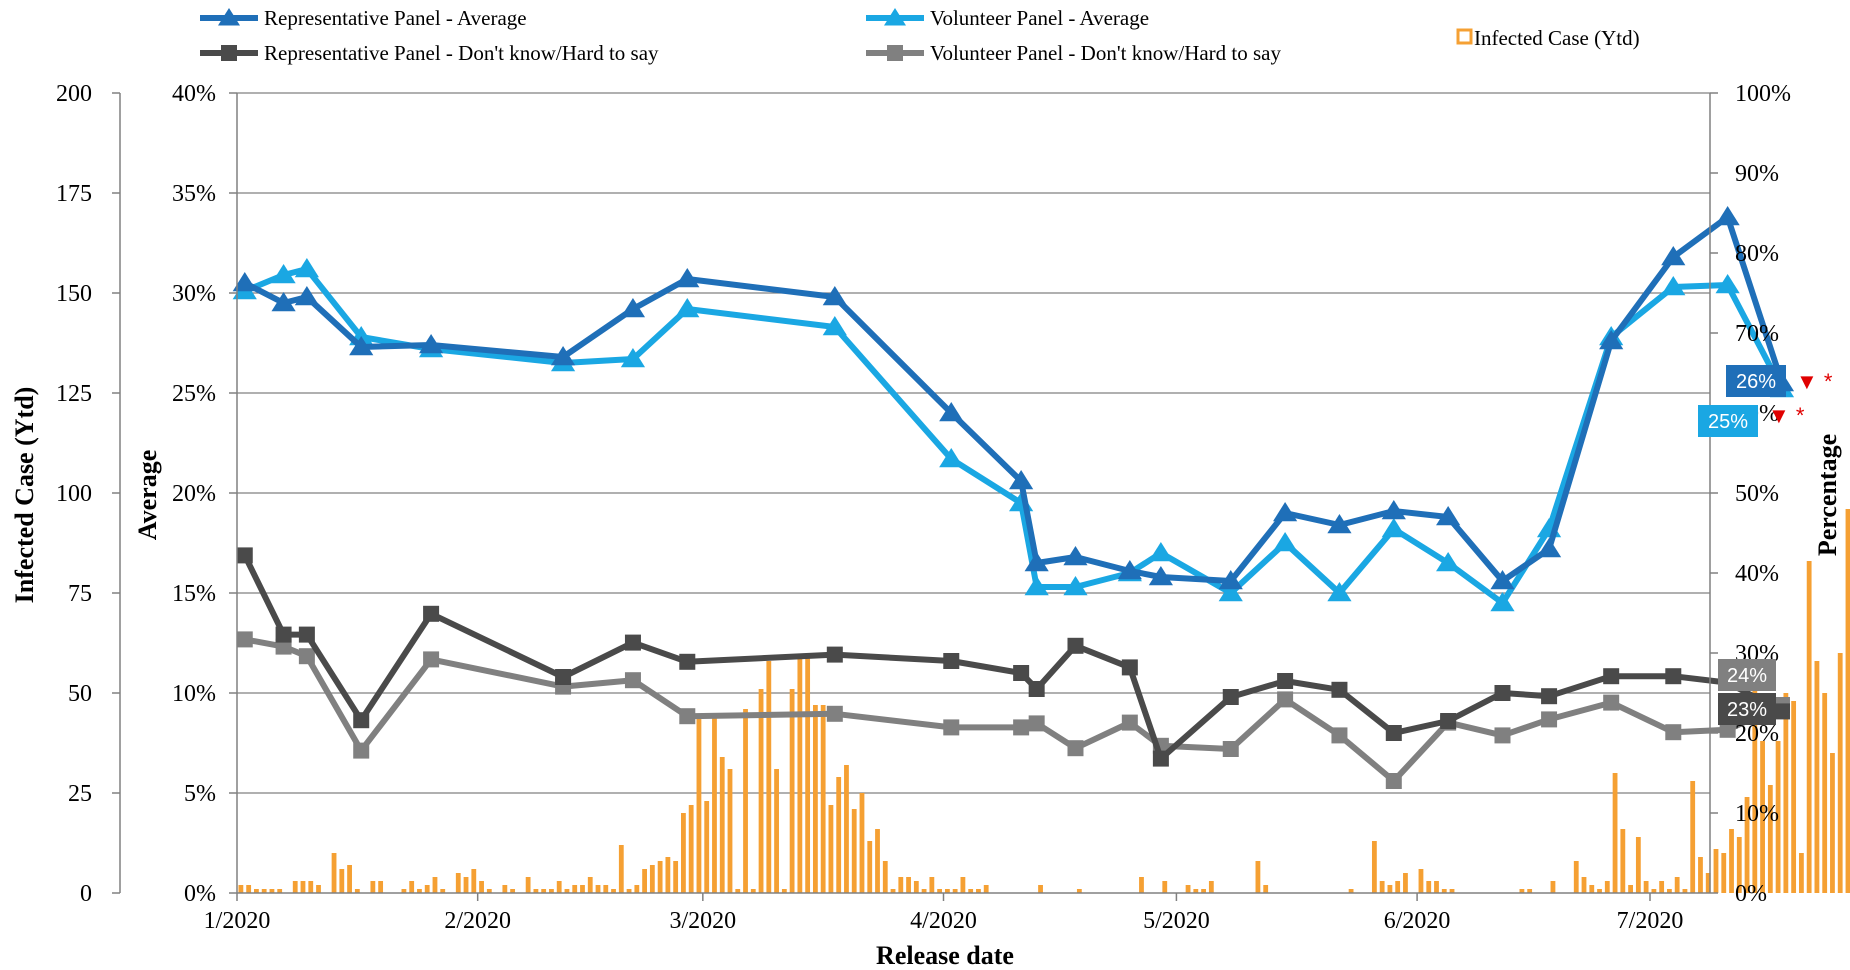  What do you see at coordinates (1417, 921) in the screenshot?
I see `tick-label: 6/2020` at bounding box center [1417, 921].